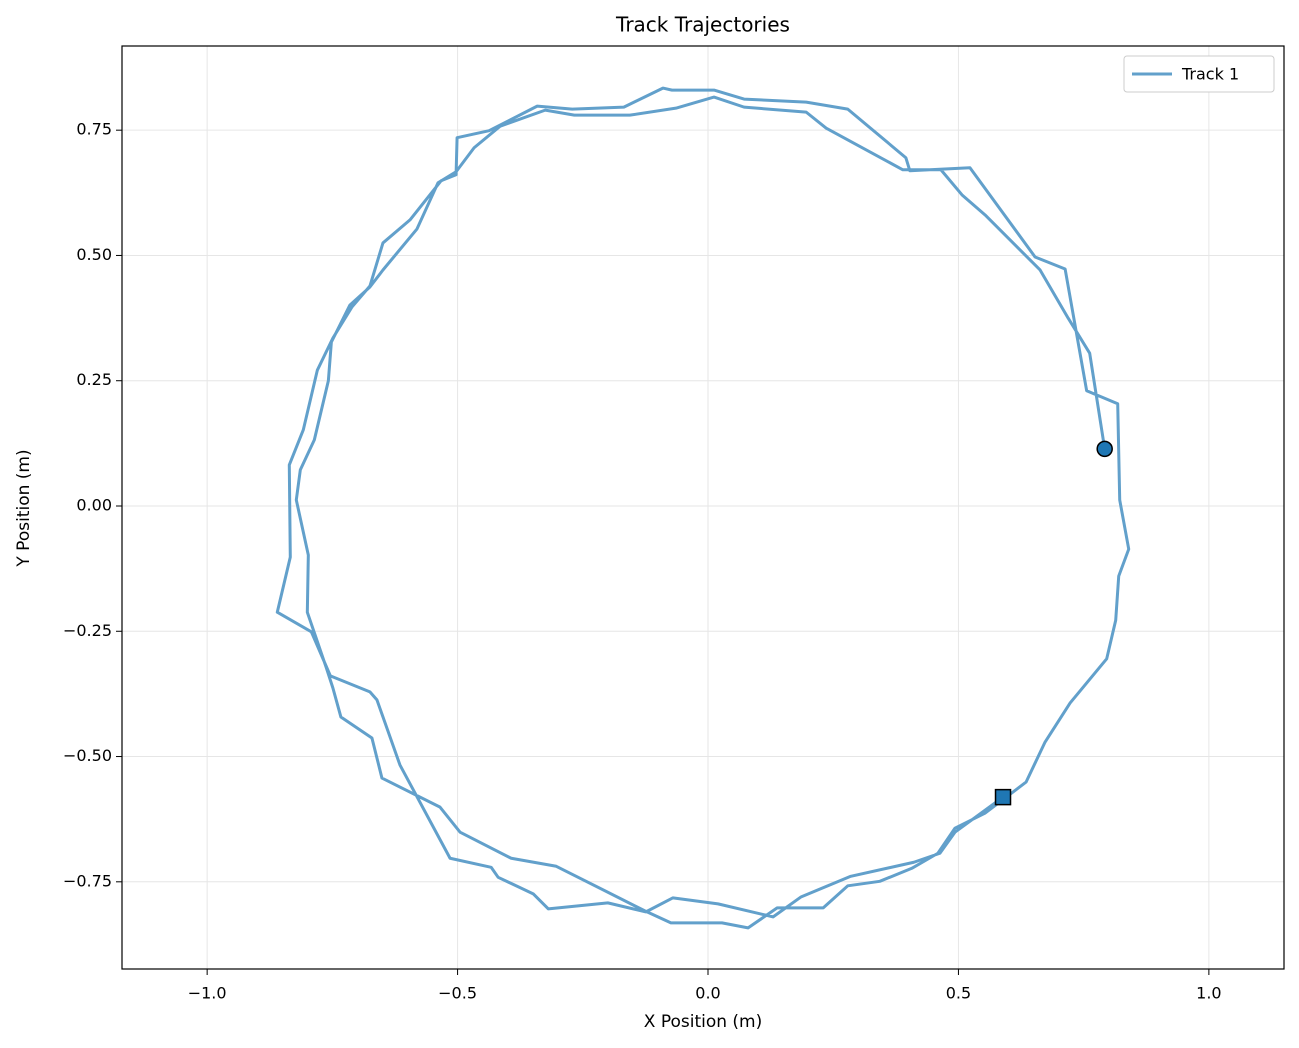  Describe the element at coordinates (94, 129) in the screenshot. I see `y-tick-label: 0.75` at that location.